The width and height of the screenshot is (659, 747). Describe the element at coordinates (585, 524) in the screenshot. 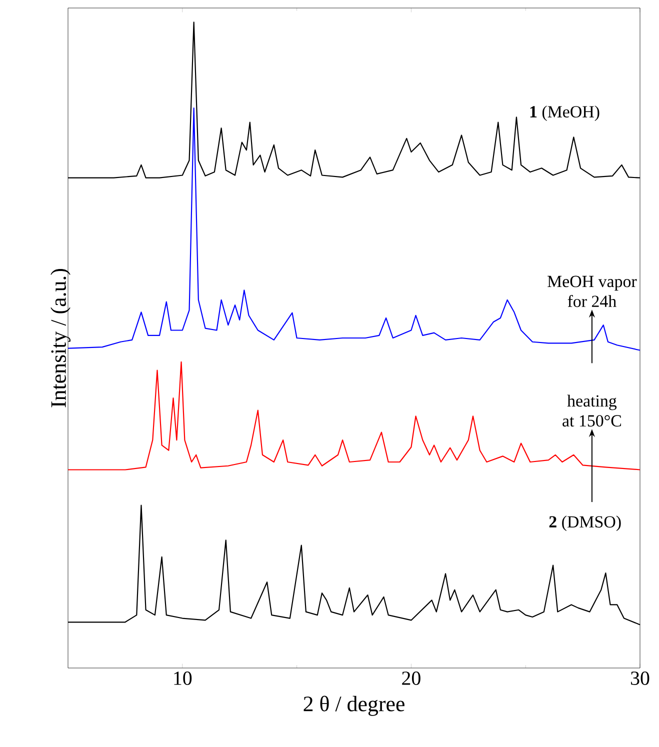

I see `text: 2 (DMSO)` at that location.